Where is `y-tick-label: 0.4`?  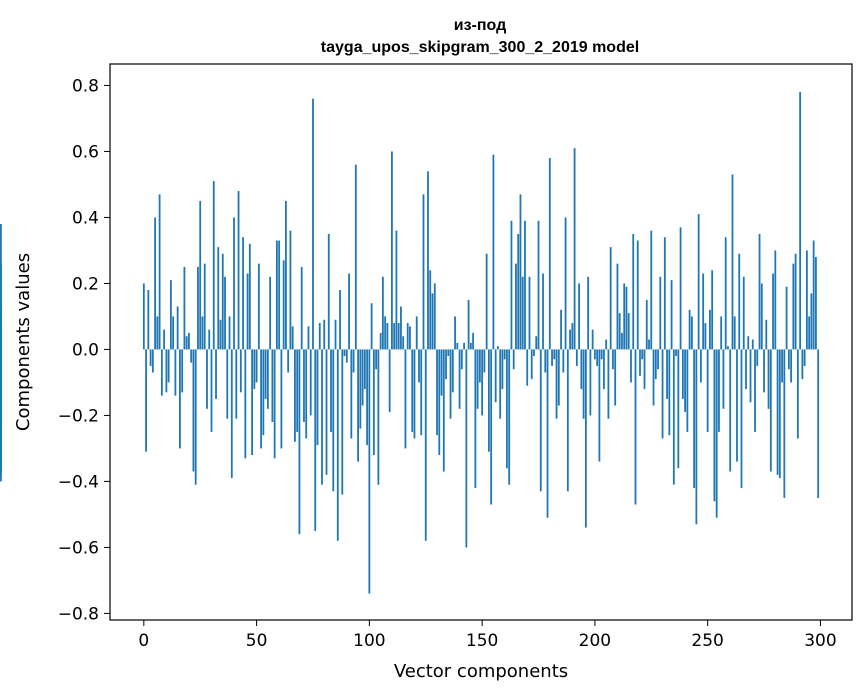
y-tick-label: 0.4 is located at coordinates (85, 218).